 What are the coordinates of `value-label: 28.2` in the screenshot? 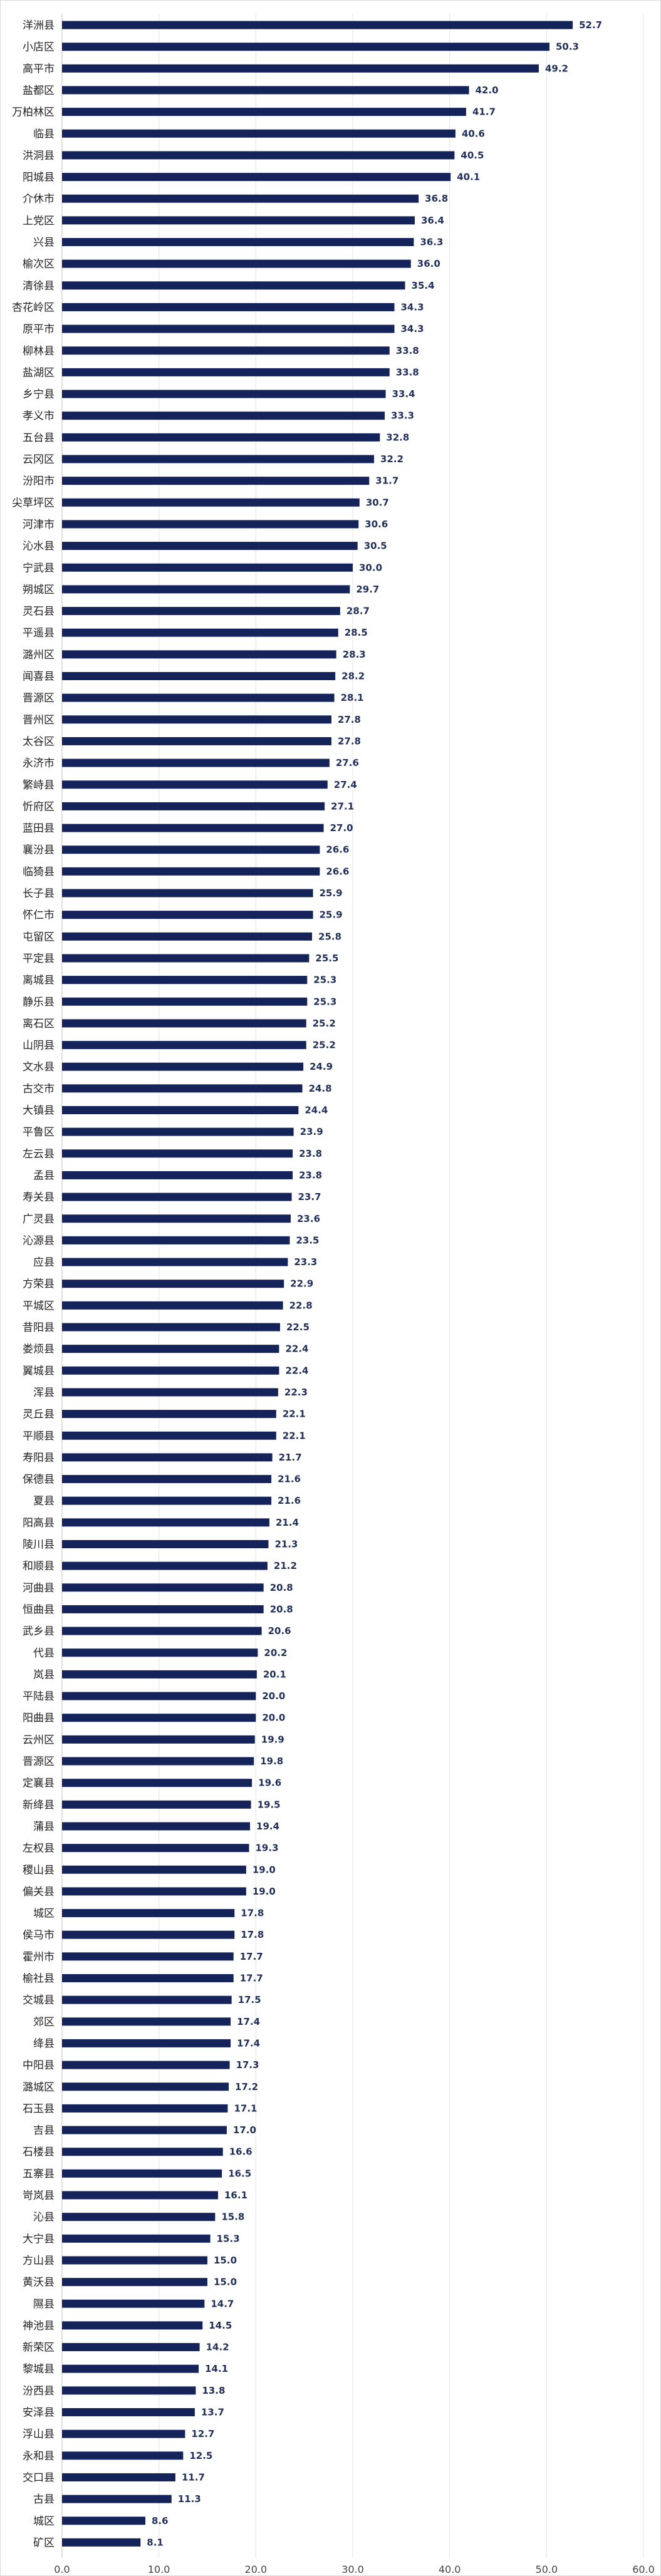 It's located at (353, 676).